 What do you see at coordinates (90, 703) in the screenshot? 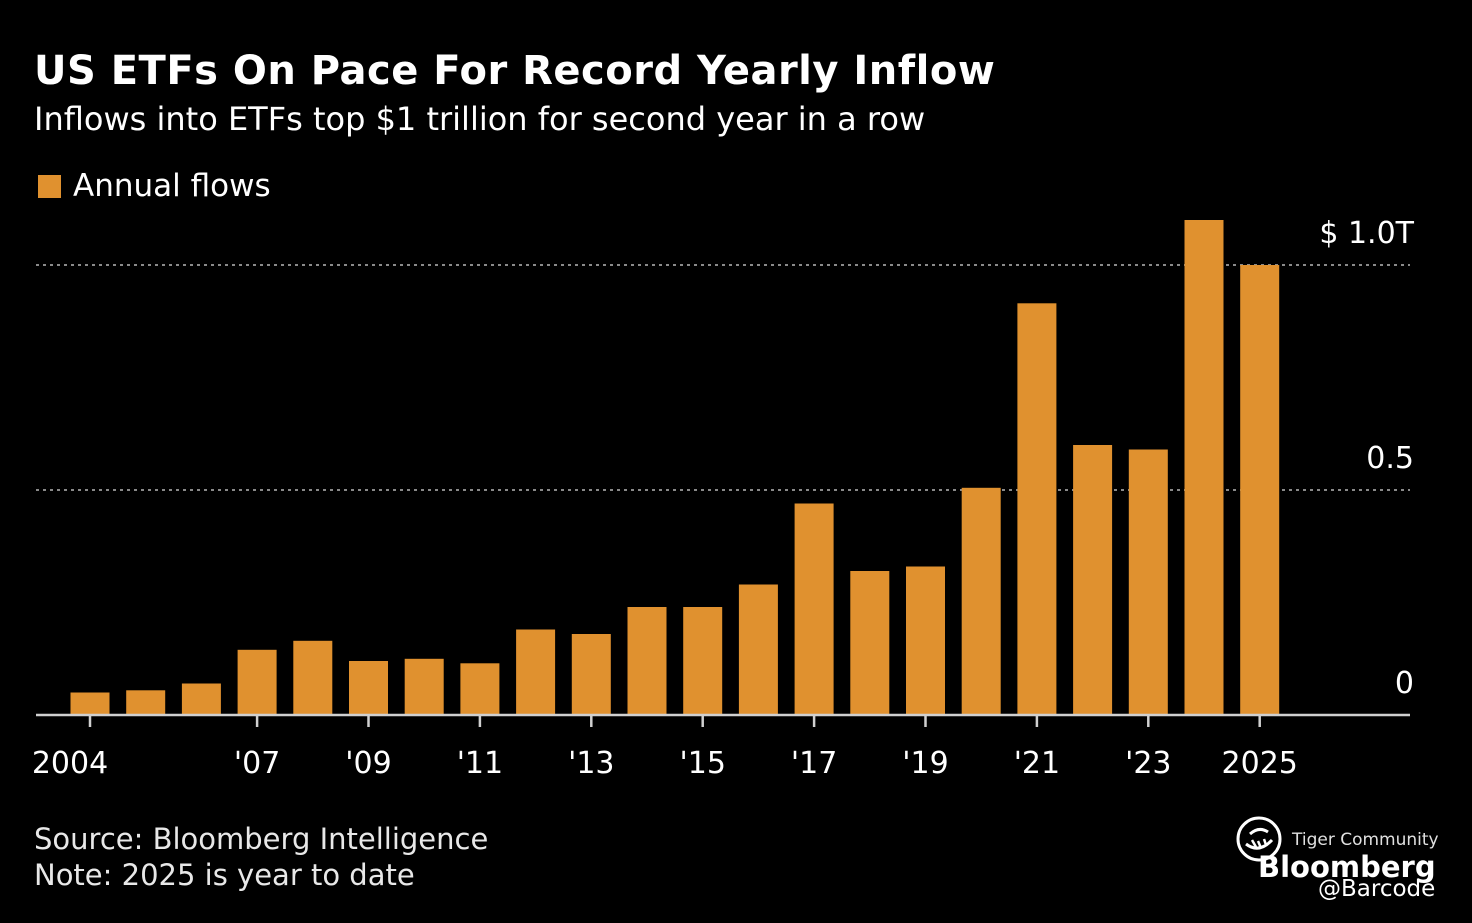
I see `bar-2004` at bounding box center [90, 703].